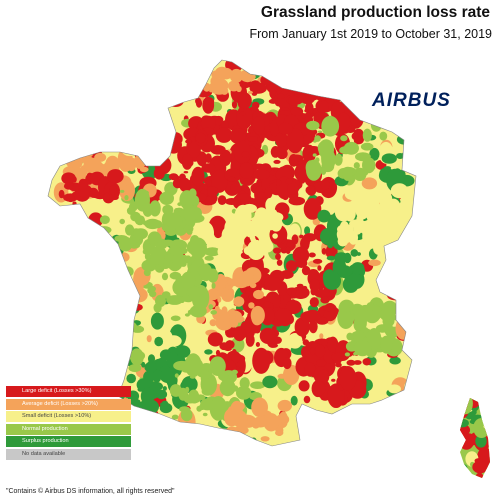 The height and width of the screenshot is (501, 500). Describe the element at coordinates (57, 391) in the screenshot. I see `legend-label: Large deficit (Losses >30%)` at that location.